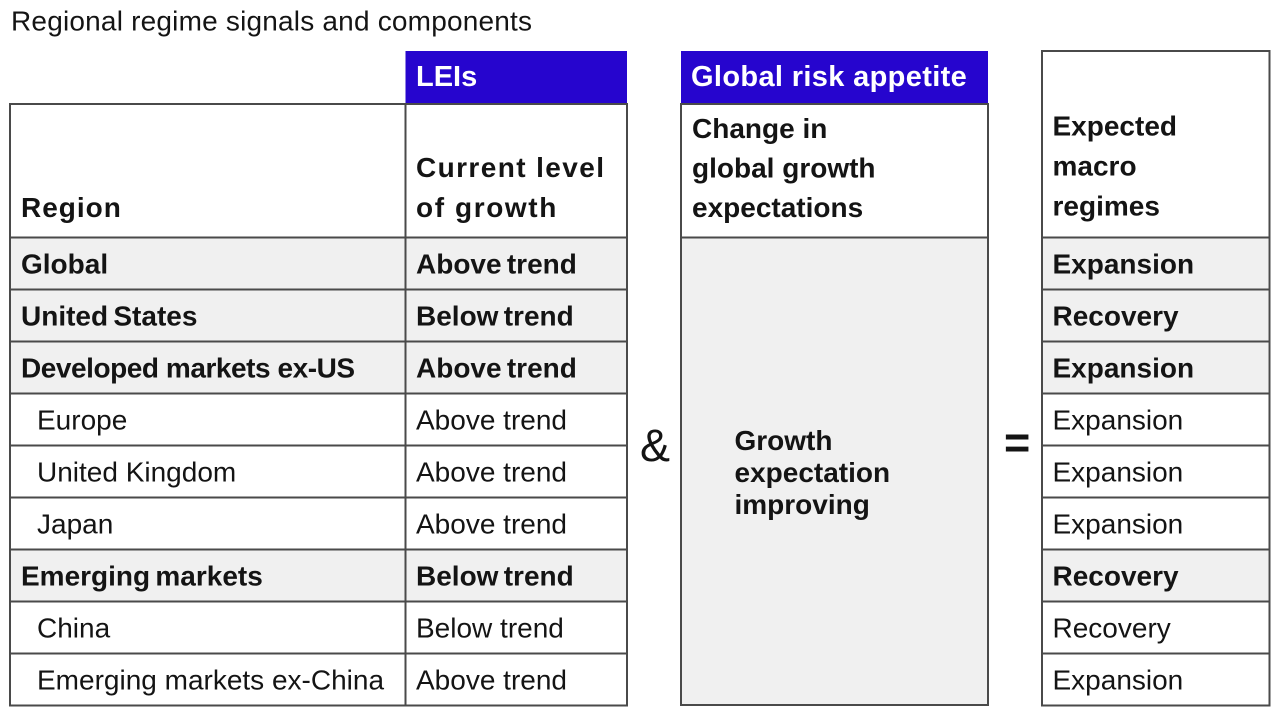 This screenshot has height=720, width=1280. What do you see at coordinates (188, 368) in the screenshot?
I see `svg-text: Developed markets ex-US` at bounding box center [188, 368].